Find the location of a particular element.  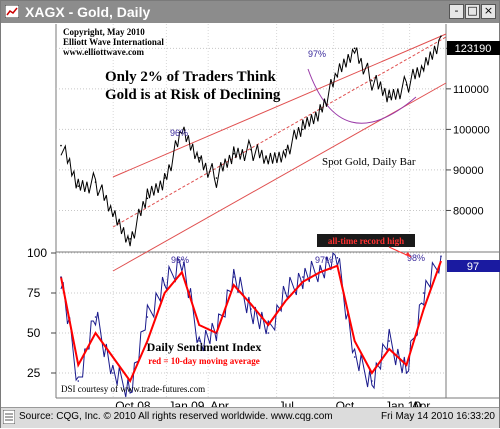

price-last-value: 123190 is located at coordinates (473, 49).